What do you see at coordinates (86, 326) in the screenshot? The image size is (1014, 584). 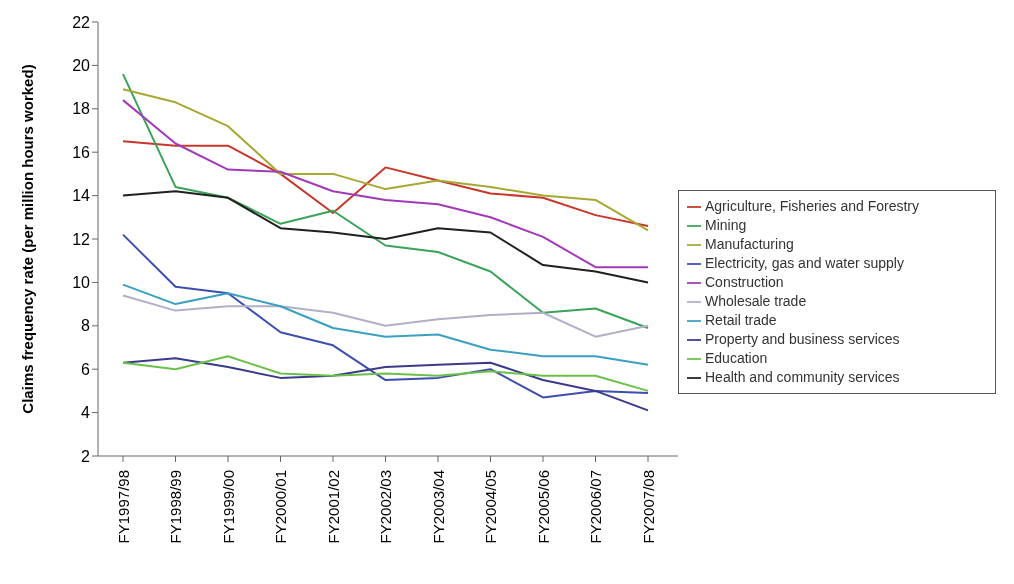 I see `y-tick-label: 8` at bounding box center [86, 326].